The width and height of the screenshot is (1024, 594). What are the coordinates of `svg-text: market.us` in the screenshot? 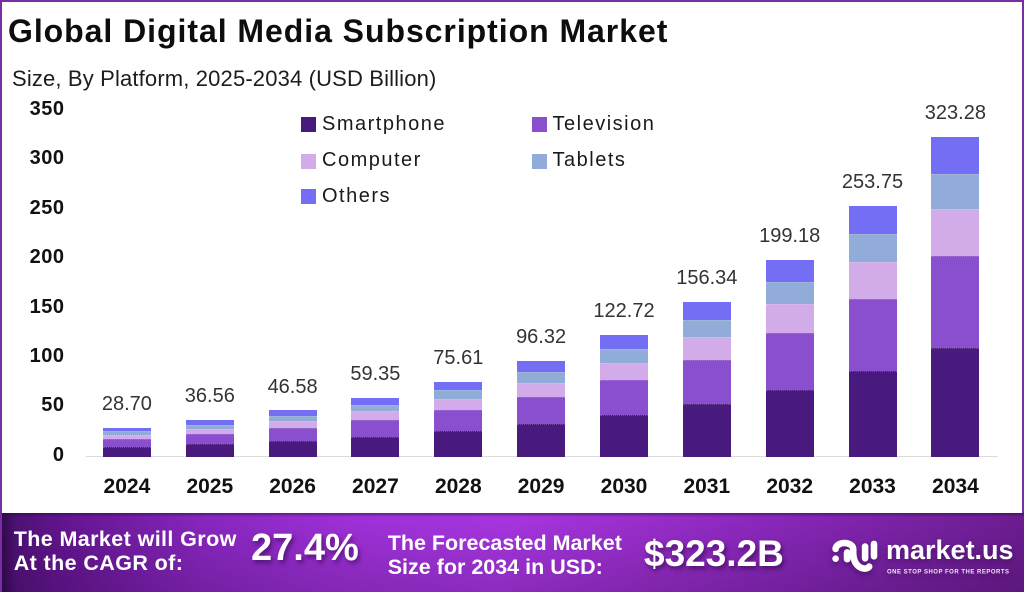 It's located at (950, 550).